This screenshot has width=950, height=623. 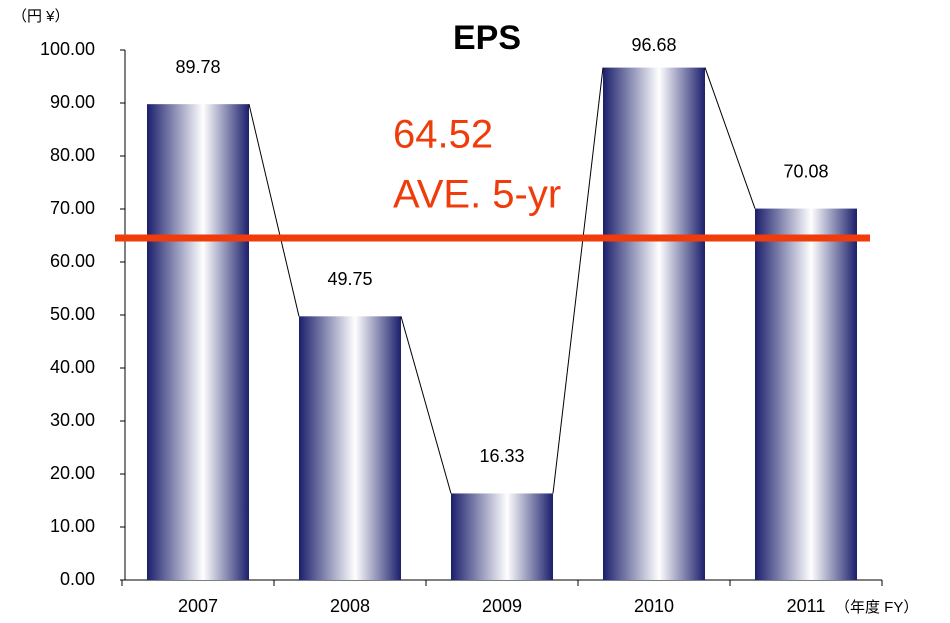 I want to click on value-label: 49.75, so click(x=349, y=279).